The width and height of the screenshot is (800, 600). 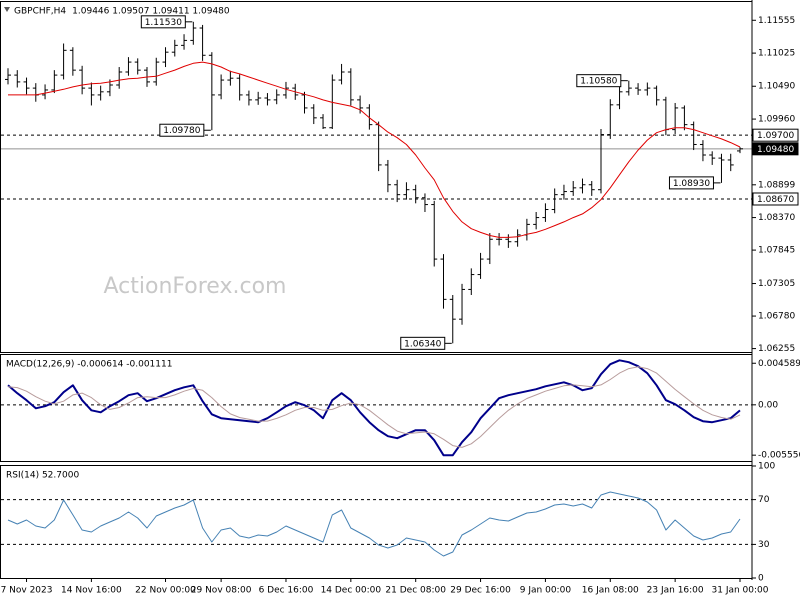 I want to click on y-tick-label: 70, so click(x=764, y=500).